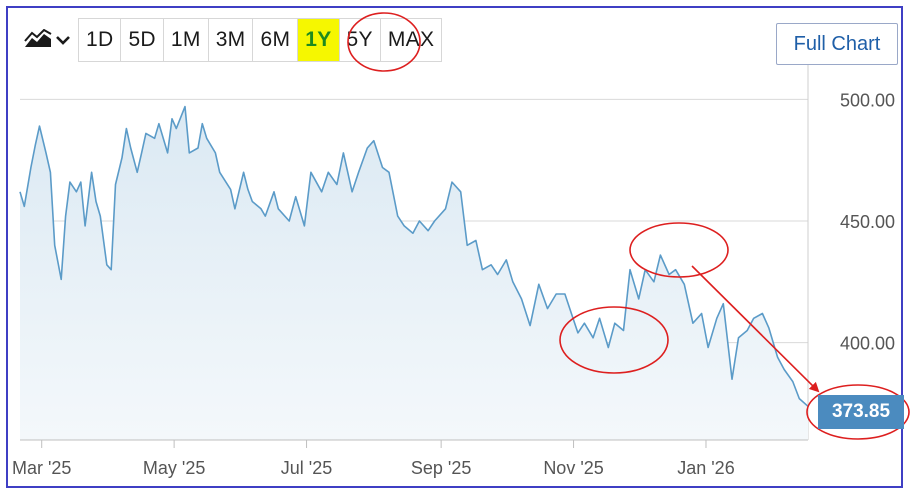 The height and width of the screenshot is (496, 911). I want to click on annotation-arrow, so click(755, 329).